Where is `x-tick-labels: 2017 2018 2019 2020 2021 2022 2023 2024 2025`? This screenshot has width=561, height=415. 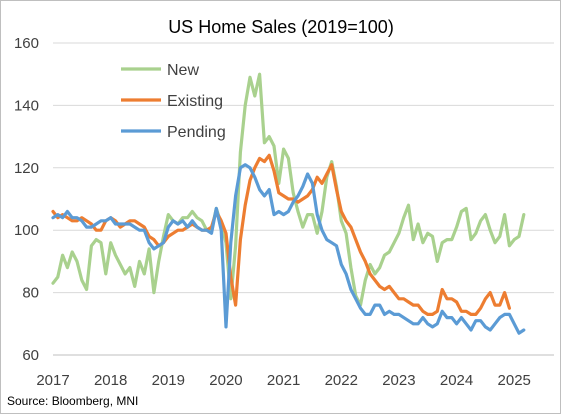
x-tick-labels: 2017 2018 2019 2020 2021 2022 2023 2024 2025 is located at coordinates (283, 380).